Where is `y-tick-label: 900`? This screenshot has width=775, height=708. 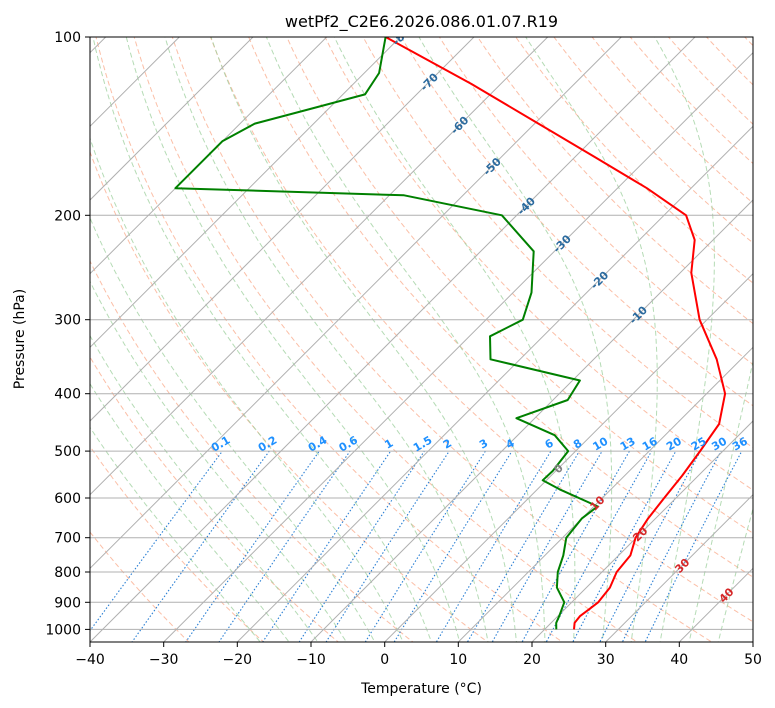
y-tick-label: 900 is located at coordinates (67, 603).